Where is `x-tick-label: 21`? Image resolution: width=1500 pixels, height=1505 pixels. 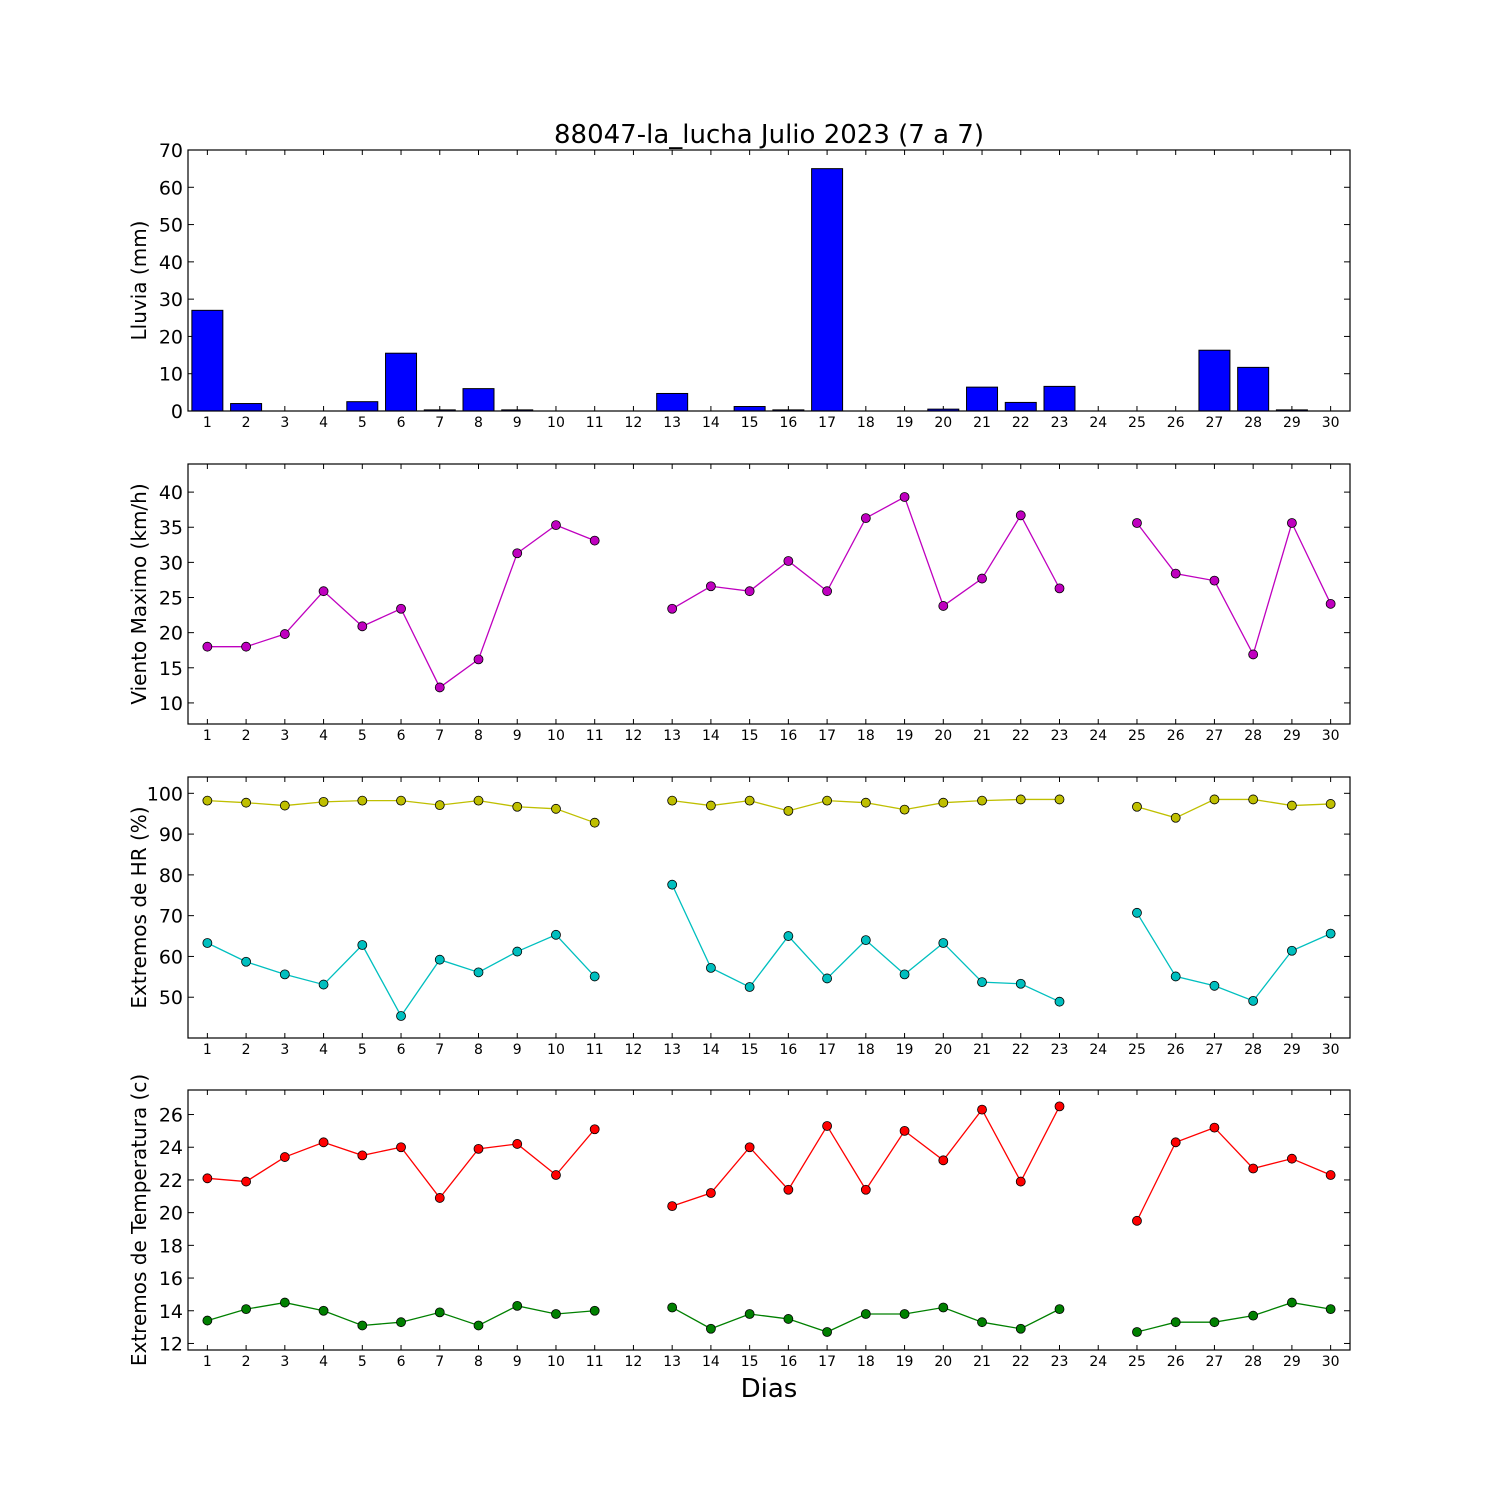
x-tick-label: 21 is located at coordinates (982, 1362).